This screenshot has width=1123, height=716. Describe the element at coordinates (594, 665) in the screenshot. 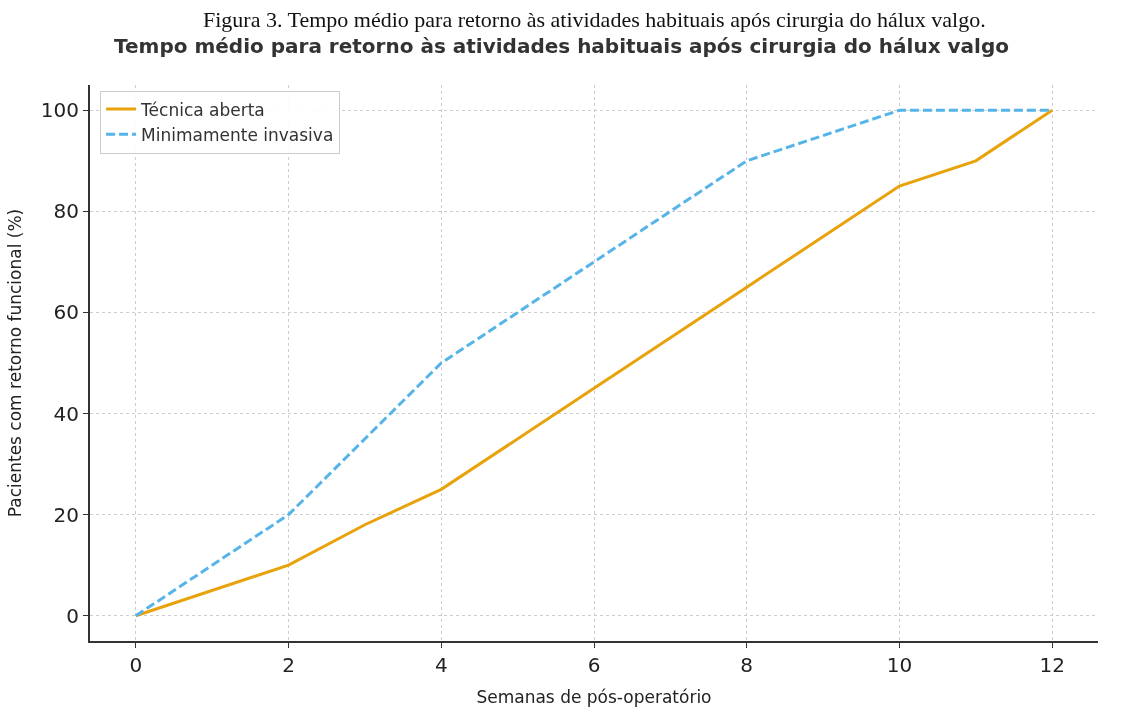

I see `x-tick-label: 6` at that location.